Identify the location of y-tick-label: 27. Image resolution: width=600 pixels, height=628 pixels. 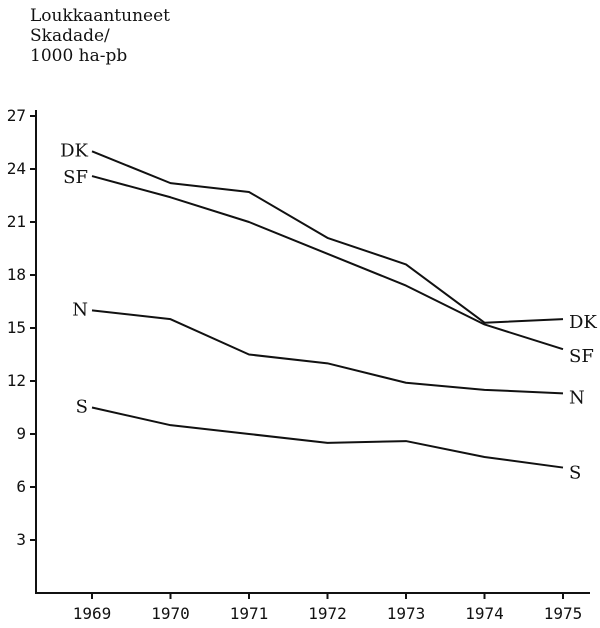
(16, 115).